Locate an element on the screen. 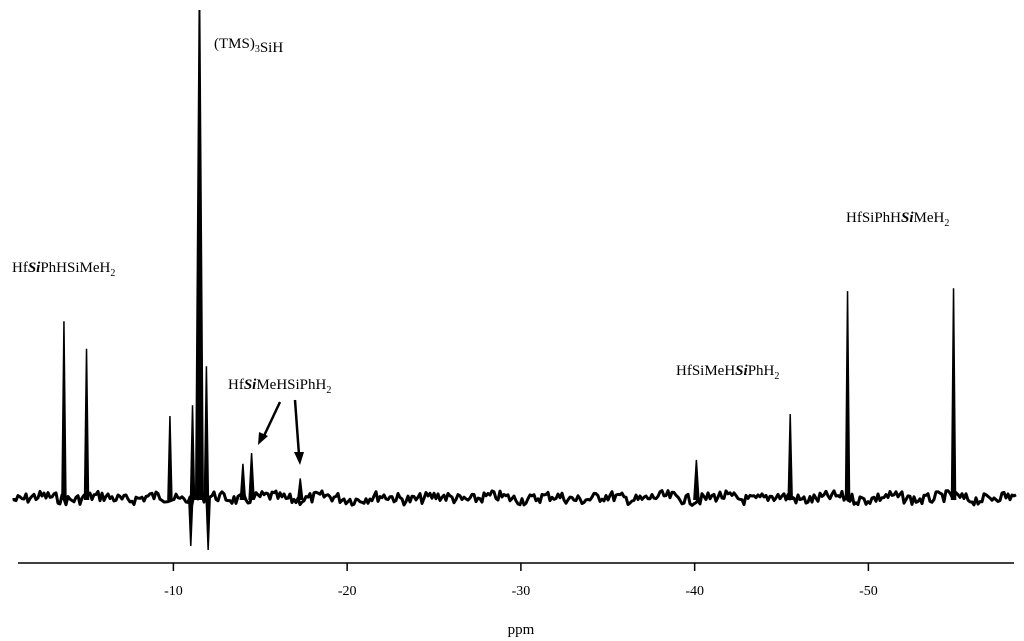  annotation-tms: (TMS)3SiH is located at coordinates (248, 46).